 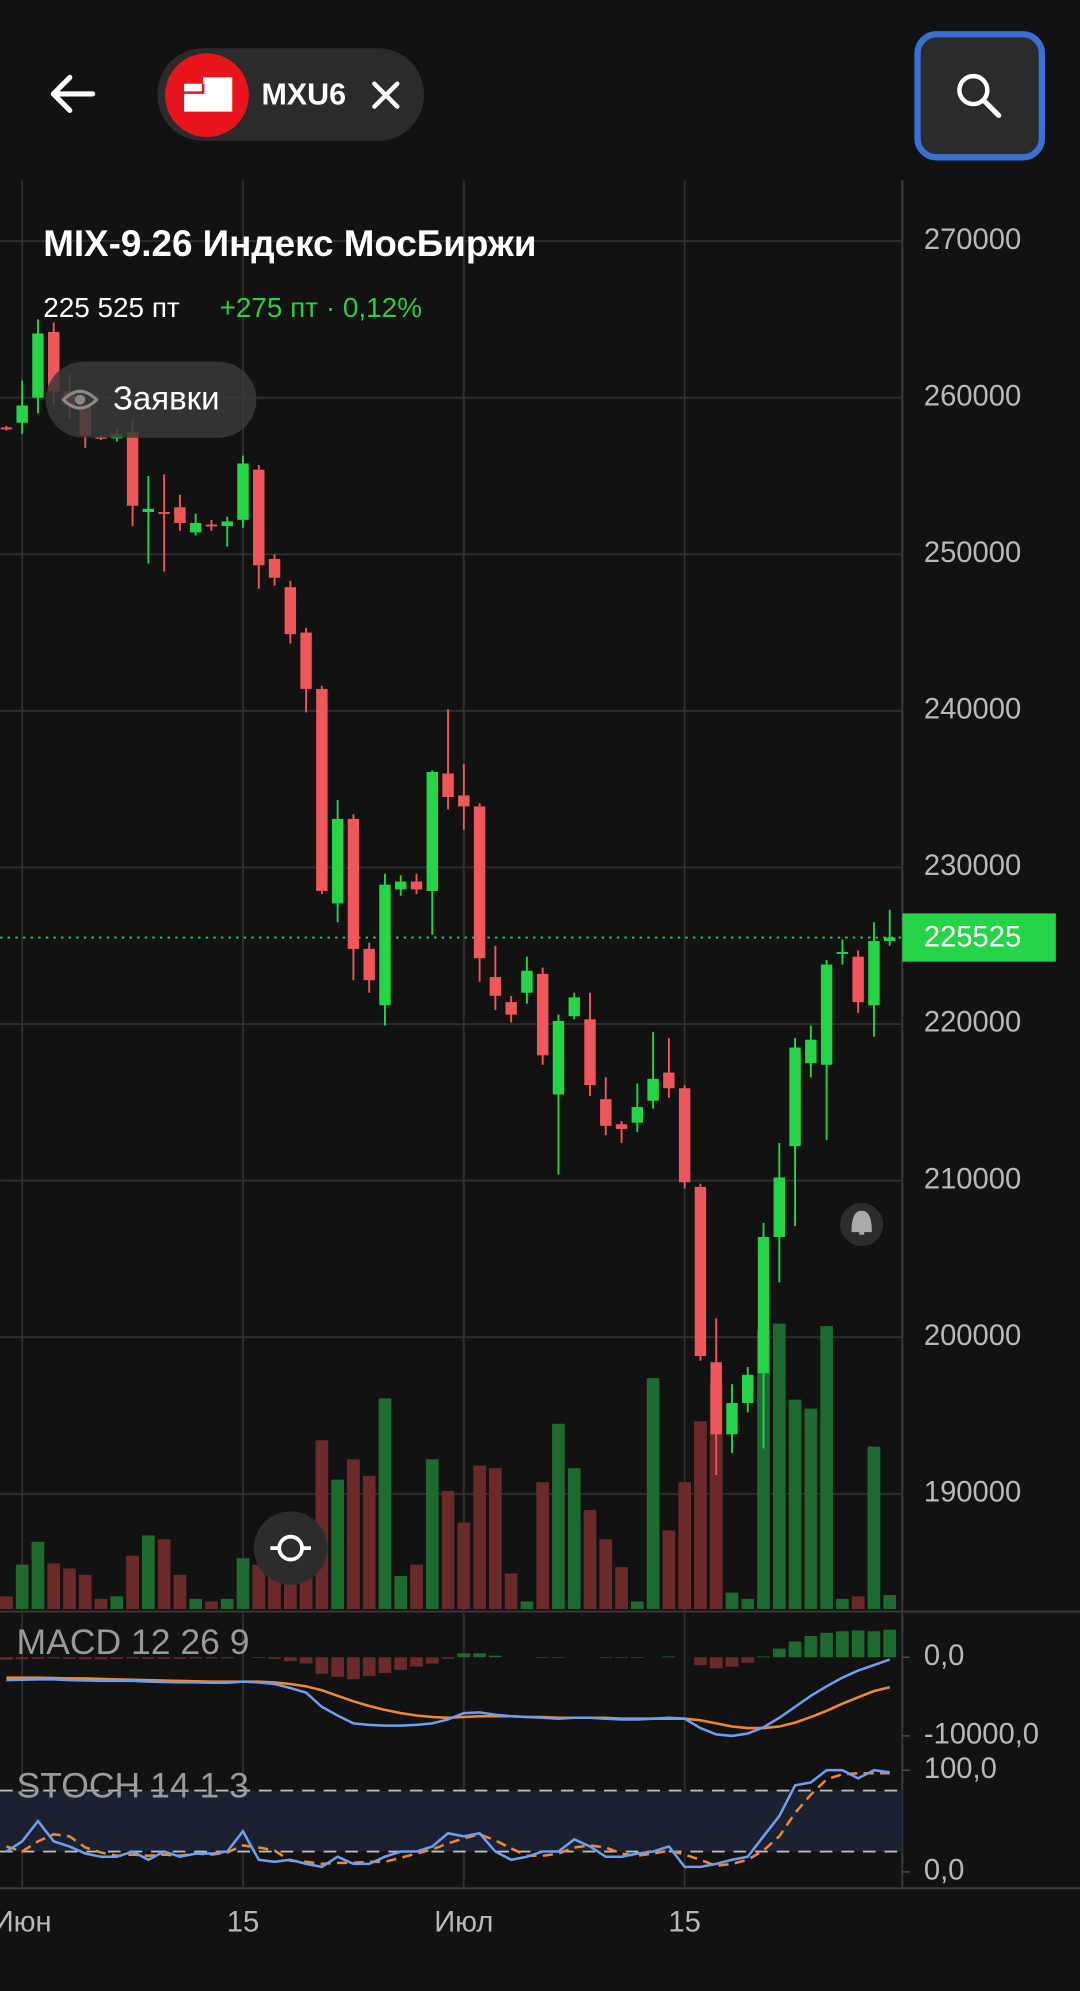 What do you see at coordinates (447, 1818) in the screenshot?
I see `stoch-k-line` at bounding box center [447, 1818].